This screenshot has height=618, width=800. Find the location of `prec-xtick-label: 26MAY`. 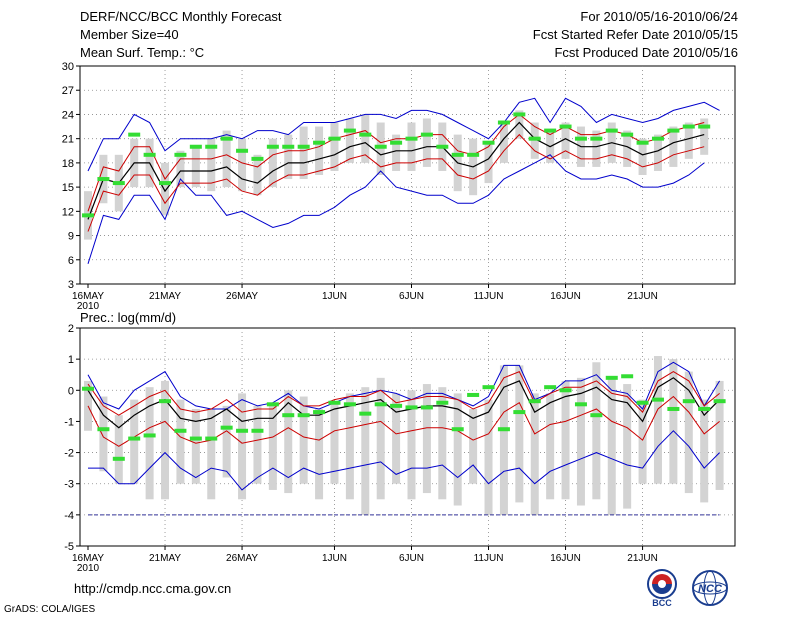

prec-xtick-label: 26MAY is located at coordinates (242, 558).